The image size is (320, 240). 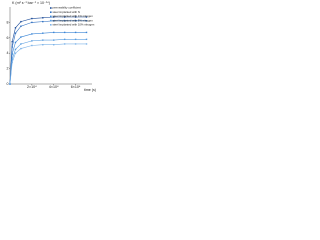 I want to click on legend-label: steel implanted with 5% nitrogen, so click(x=73, y=20).